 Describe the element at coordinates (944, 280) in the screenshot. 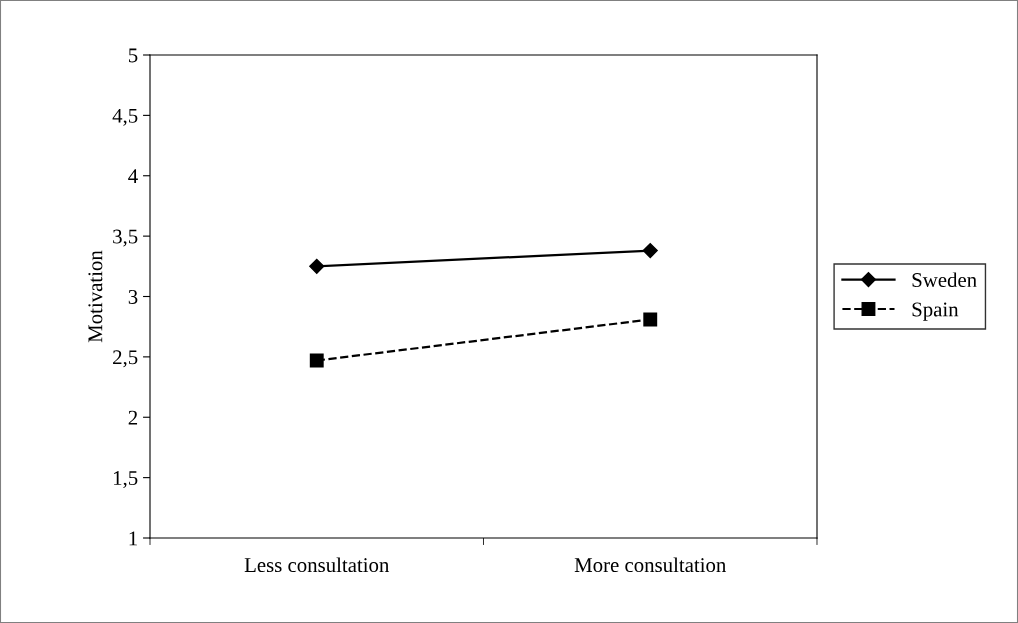

I see `legend-label: Sweden` at that location.